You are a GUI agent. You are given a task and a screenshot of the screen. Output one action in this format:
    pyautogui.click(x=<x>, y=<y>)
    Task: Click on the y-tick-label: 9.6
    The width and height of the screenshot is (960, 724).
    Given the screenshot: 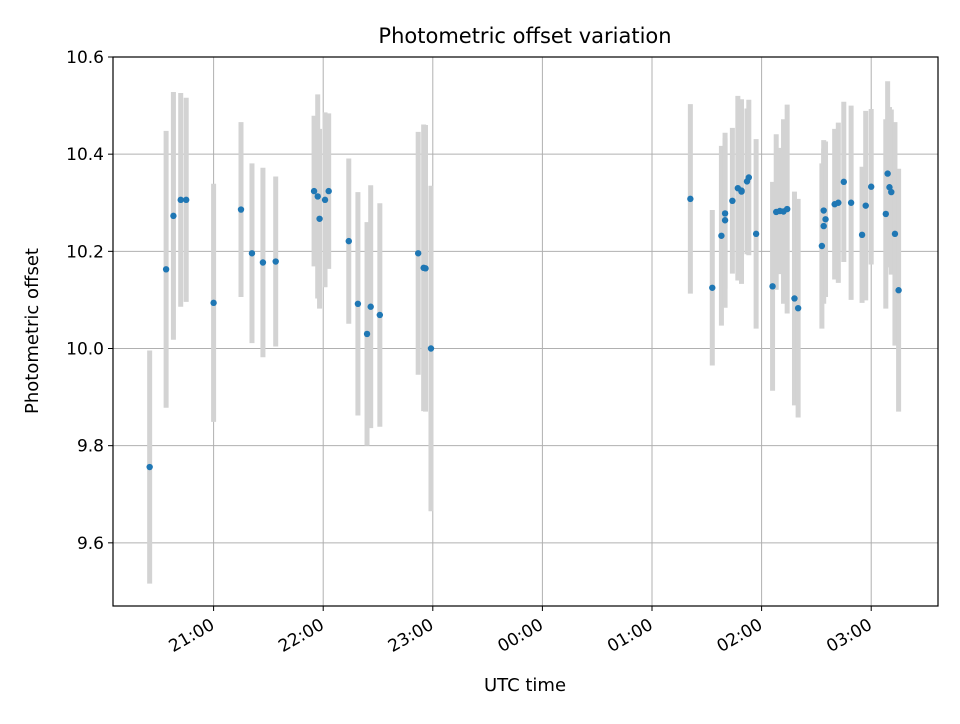 What is the action you would take?
    pyautogui.click(x=90, y=544)
    